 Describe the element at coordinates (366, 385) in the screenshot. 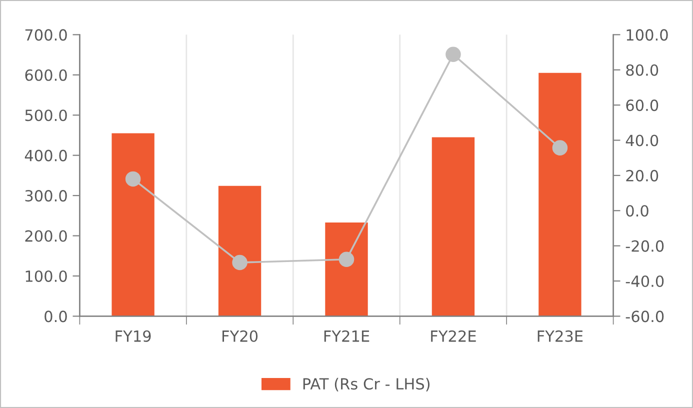

I see `legend-label: PAT (Rs Cr - LHS)` at that location.